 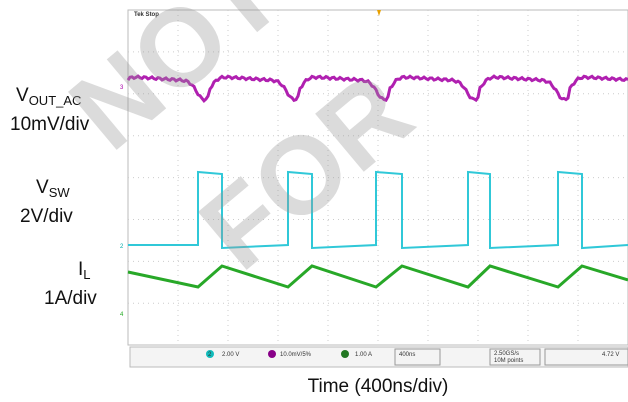 What do you see at coordinates (506, 354) in the screenshot?
I see `status-text: 2.50GS/s` at bounding box center [506, 354].